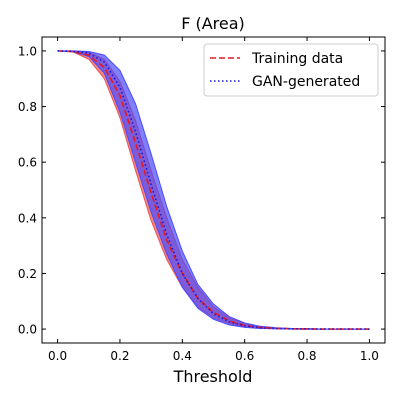  What do you see at coordinates (27, 218) in the screenshot?
I see `y-tick-label: 0.4` at bounding box center [27, 218].